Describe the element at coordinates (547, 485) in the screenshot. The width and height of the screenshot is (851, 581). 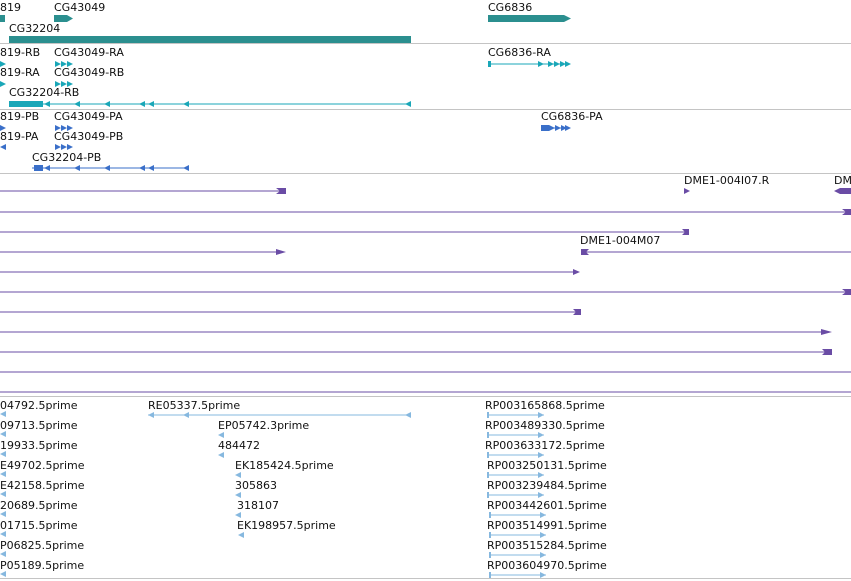
I see `est-label-rp: RP003239484.5prime` at that location.